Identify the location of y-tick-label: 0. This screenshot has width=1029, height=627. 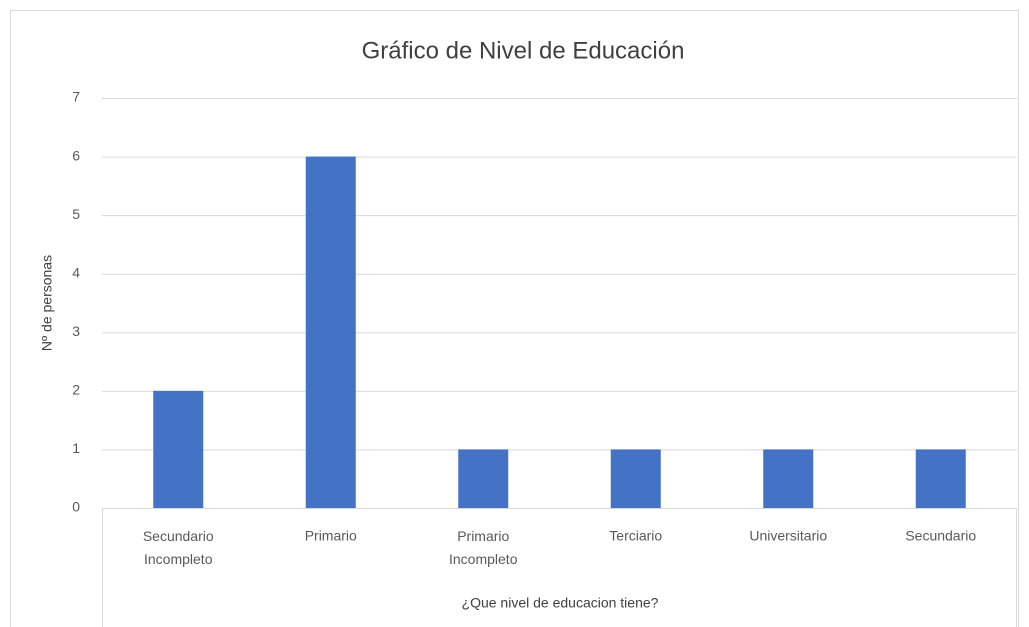
(76, 507).